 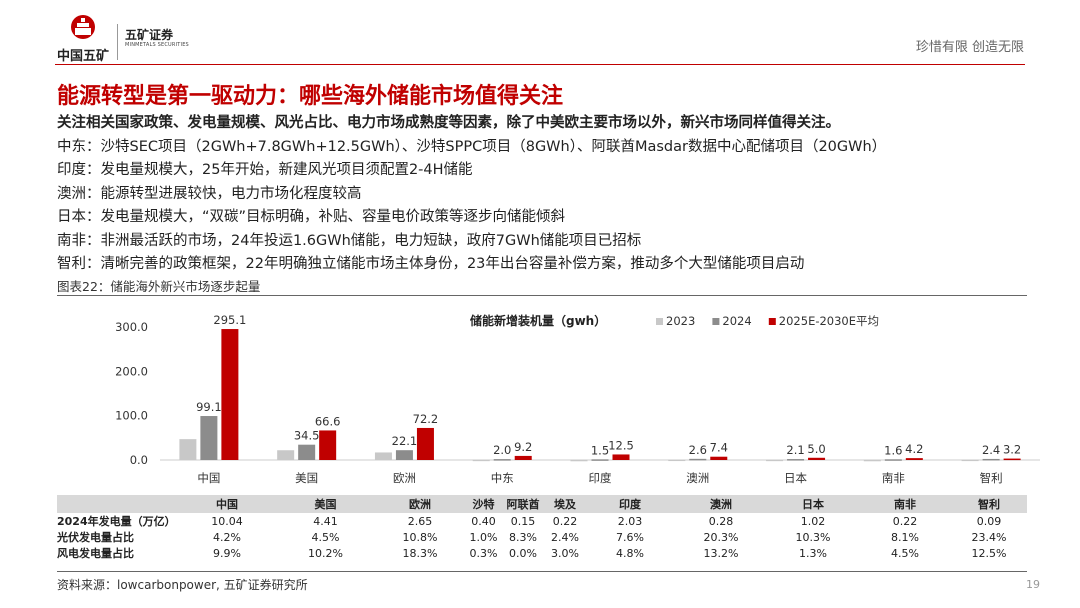 What do you see at coordinates (795, 478) in the screenshot?
I see `x-tick-label: 日本` at bounding box center [795, 478].